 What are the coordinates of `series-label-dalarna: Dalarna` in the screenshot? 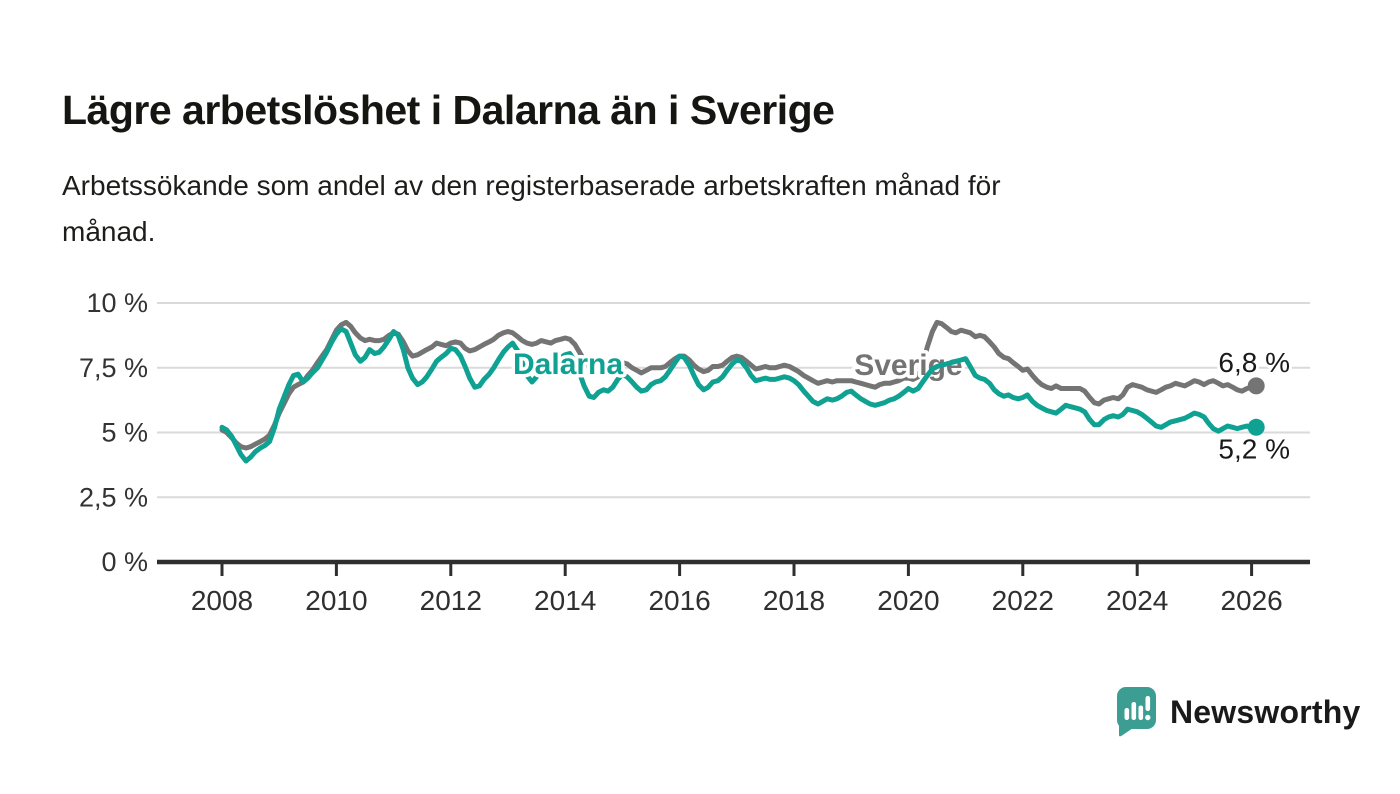 It's located at (568, 364).